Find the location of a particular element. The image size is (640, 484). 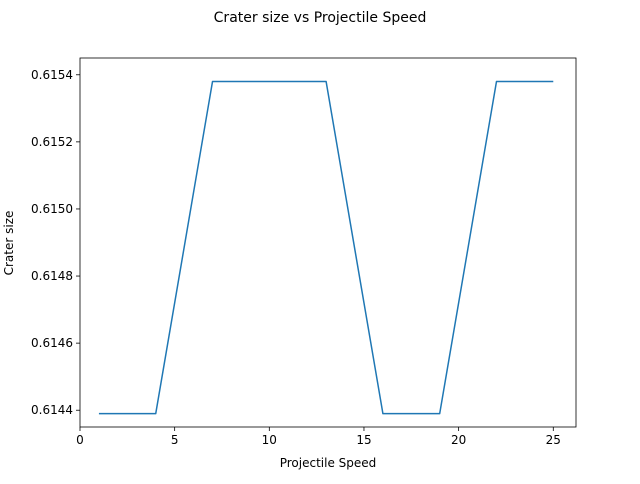

y-tick-label: 0.6152 is located at coordinates (52, 142).